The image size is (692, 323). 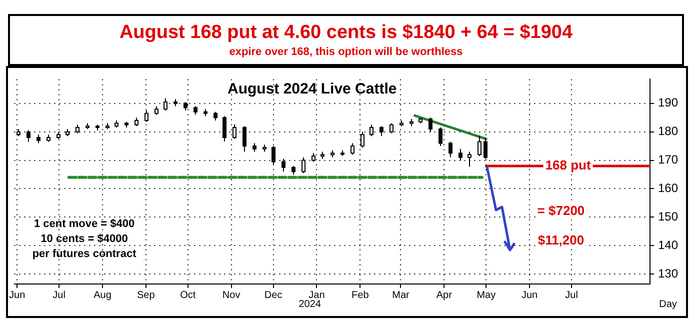 What do you see at coordinates (346, 33) in the screenshot?
I see `chart-title: August 168 put at 4.60 cents is $1840 + 64 = $1904` at bounding box center [346, 33].